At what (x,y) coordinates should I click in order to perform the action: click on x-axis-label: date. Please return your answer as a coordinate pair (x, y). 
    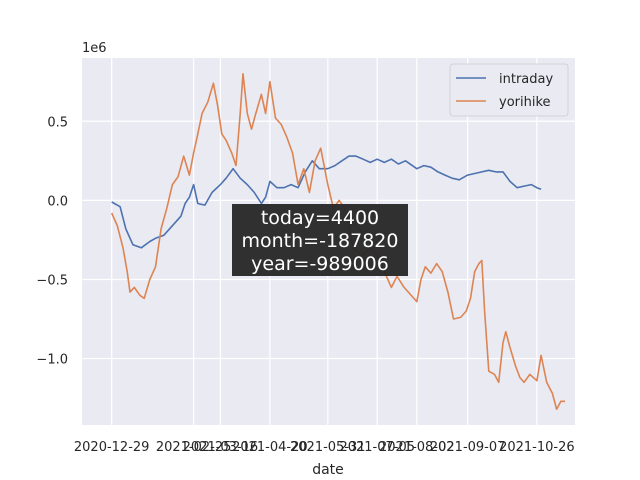
    Looking at the image, I should click on (328, 470).